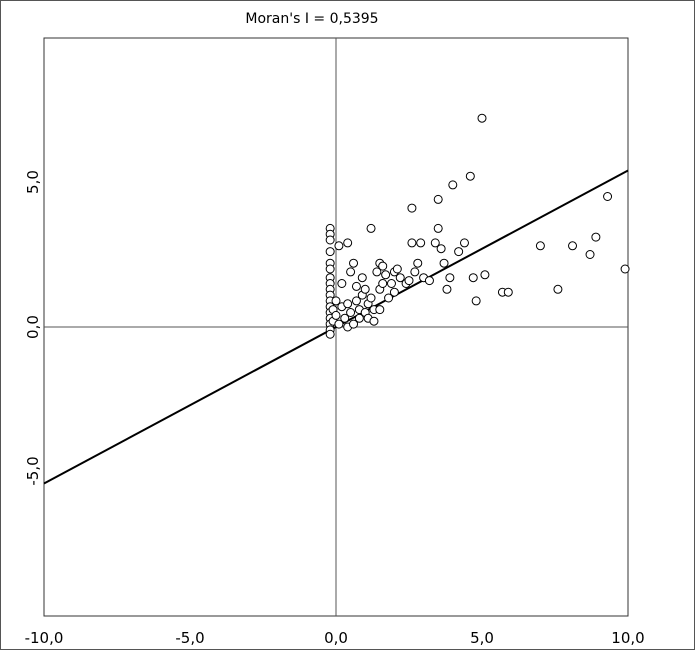 This screenshot has height=650, width=695. I want to click on x-tick-label: 10,0, so click(627, 638).